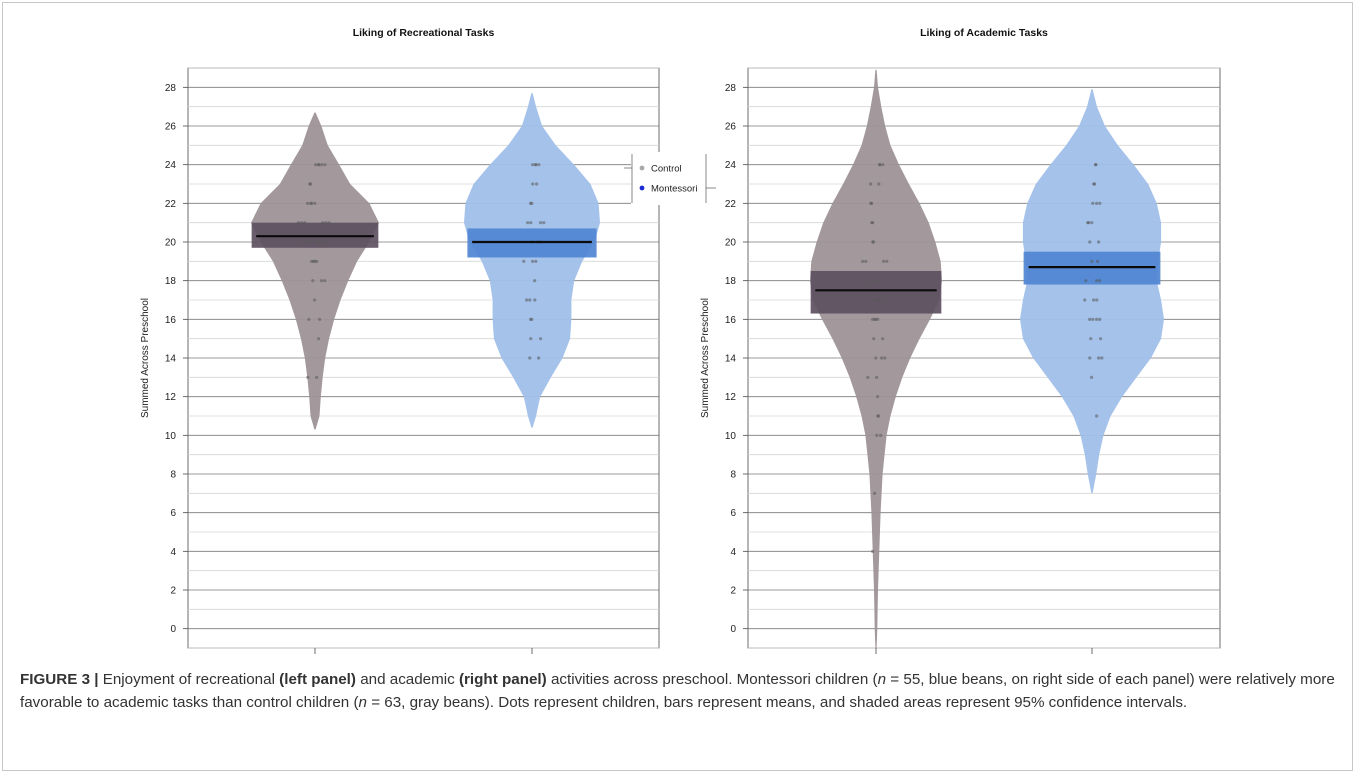  Describe the element at coordinates (666, 169) in the screenshot. I see `legend-label: Control` at that location.